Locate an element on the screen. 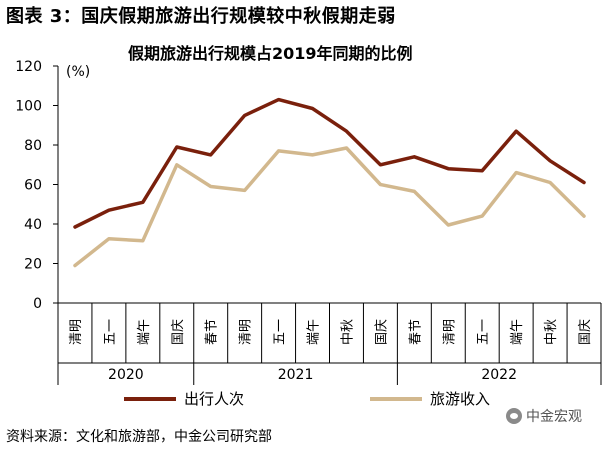 The image size is (611, 451). watermark-label: 中金宏观 is located at coordinates (554, 417).